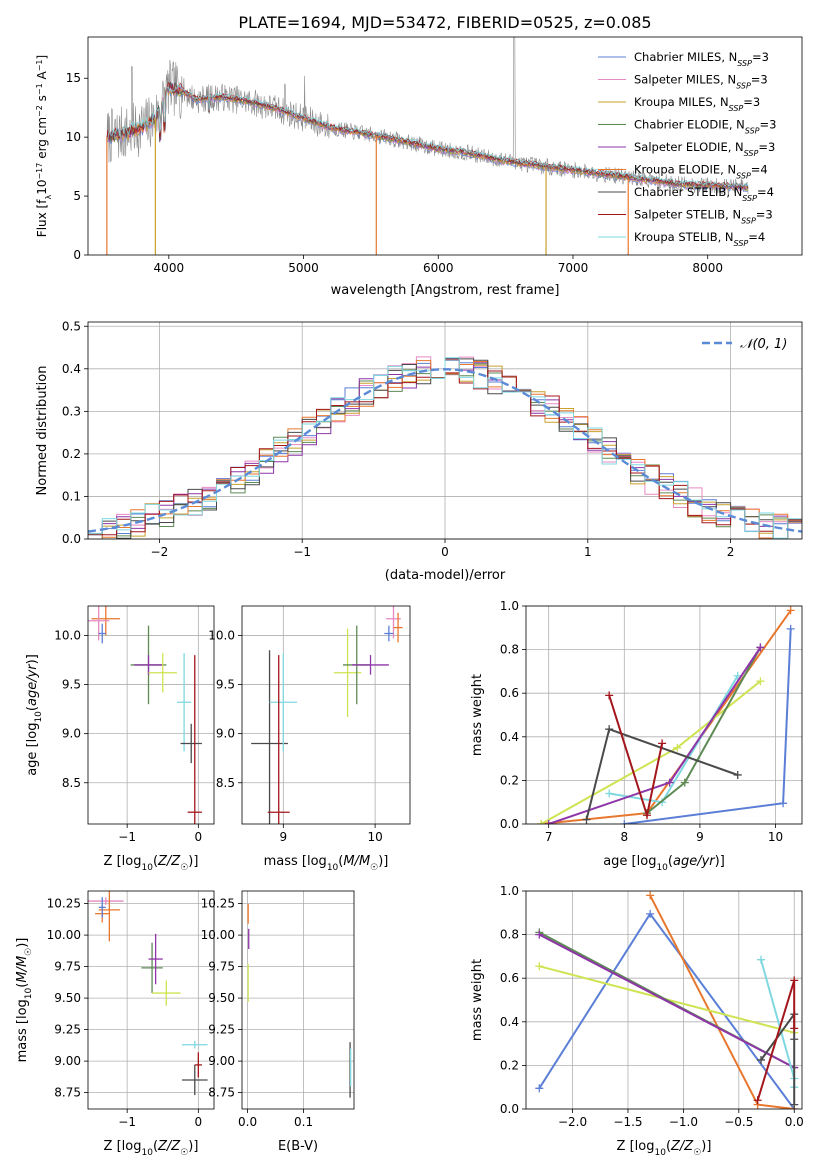 The width and height of the screenshot is (819, 1170). What do you see at coordinates (39, 171) in the screenshot?
I see `label-part: −17` at bounding box center [39, 171].